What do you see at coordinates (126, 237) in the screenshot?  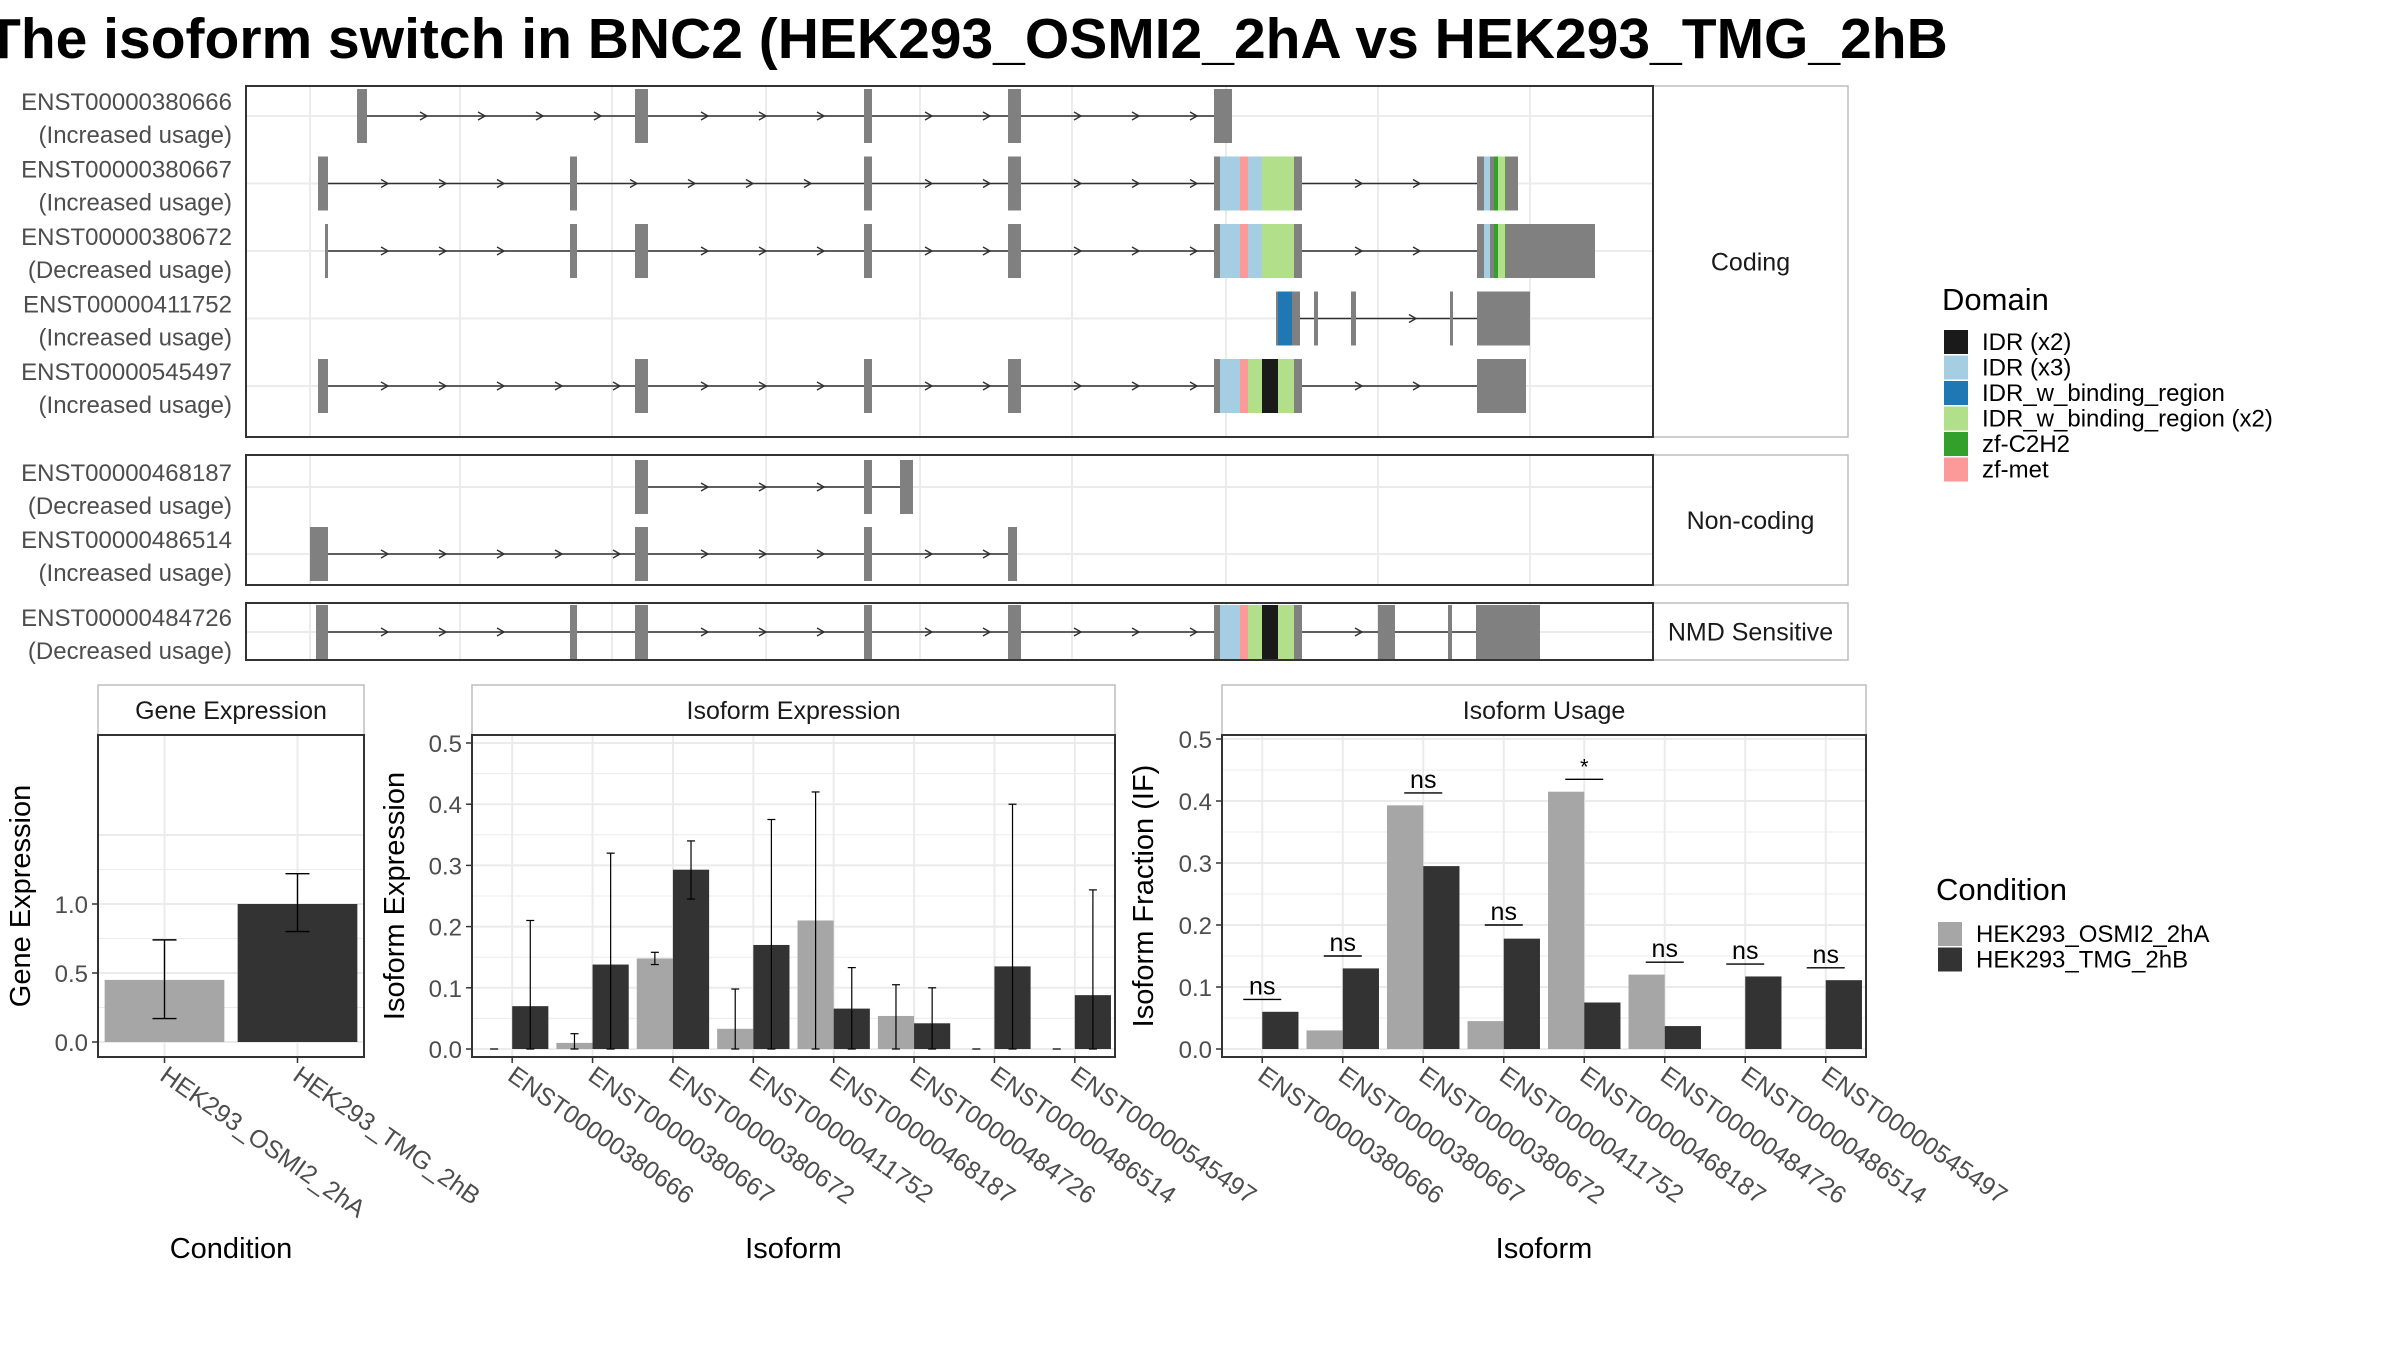 I see `transcript-id-label: ENST00000380672` at bounding box center [126, 237].